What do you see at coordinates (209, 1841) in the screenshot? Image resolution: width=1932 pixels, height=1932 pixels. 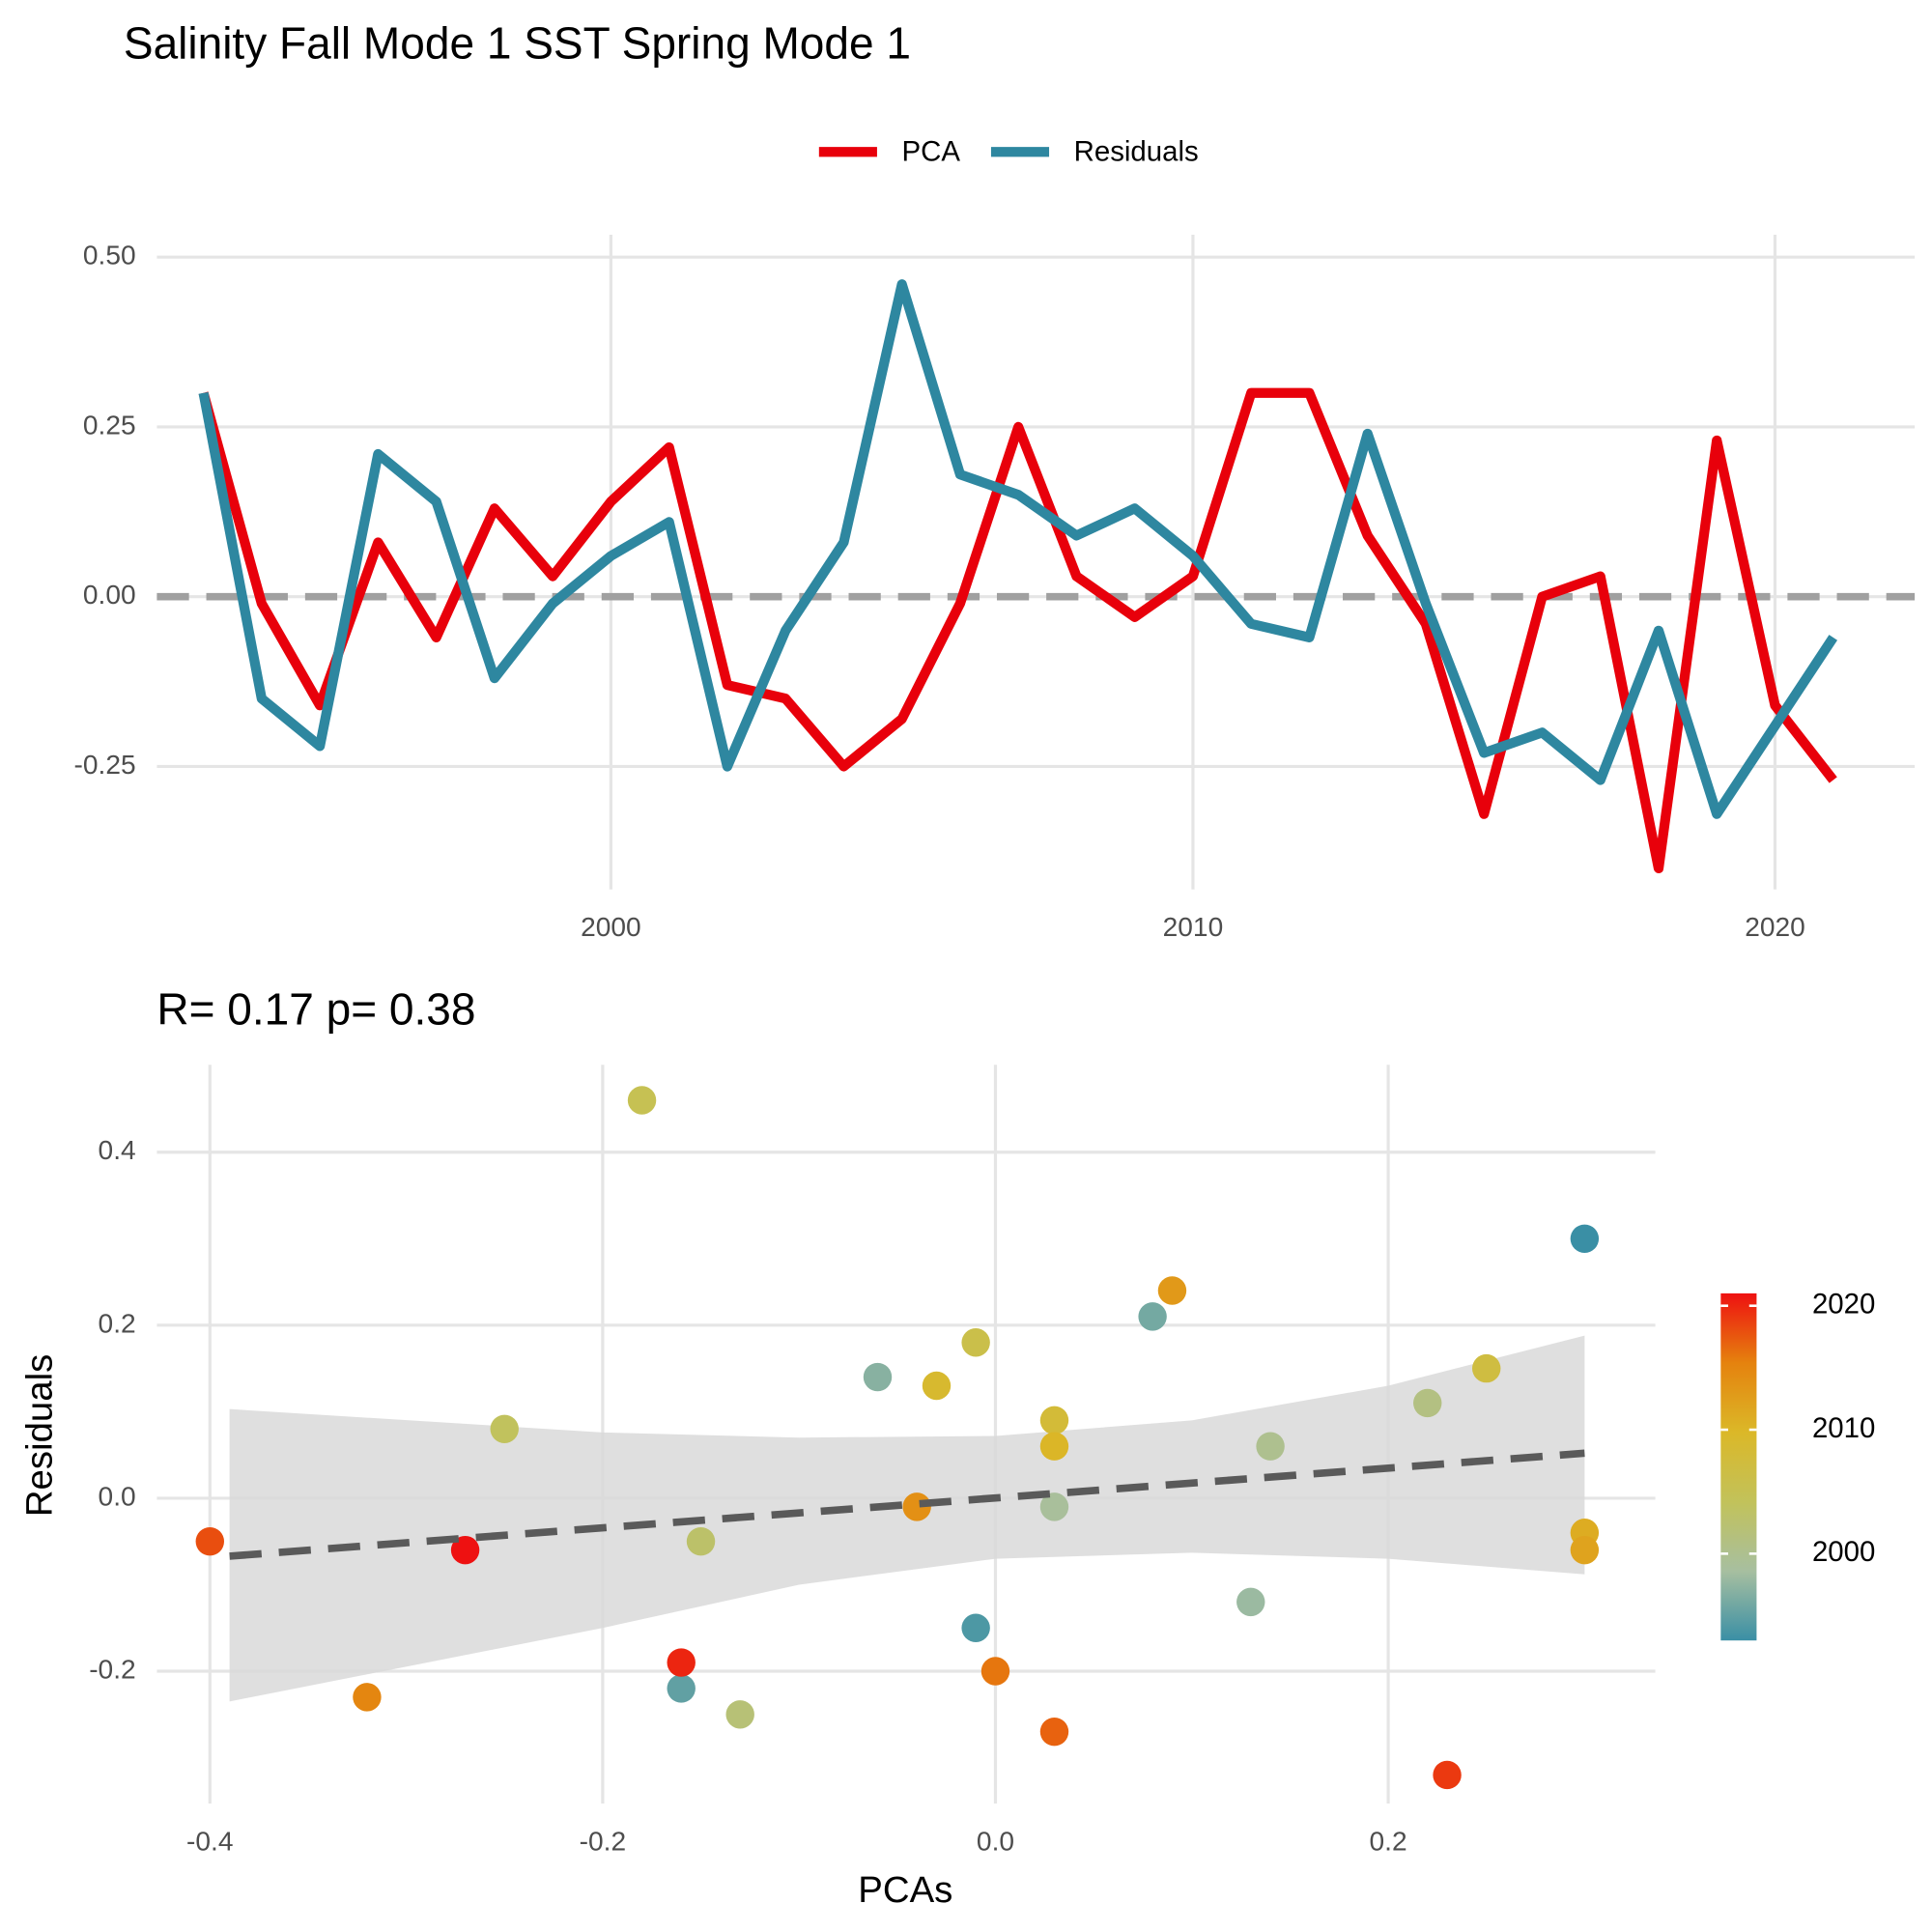 I see `x-tick-label: -0.4` at bounding box center [209, 1841].